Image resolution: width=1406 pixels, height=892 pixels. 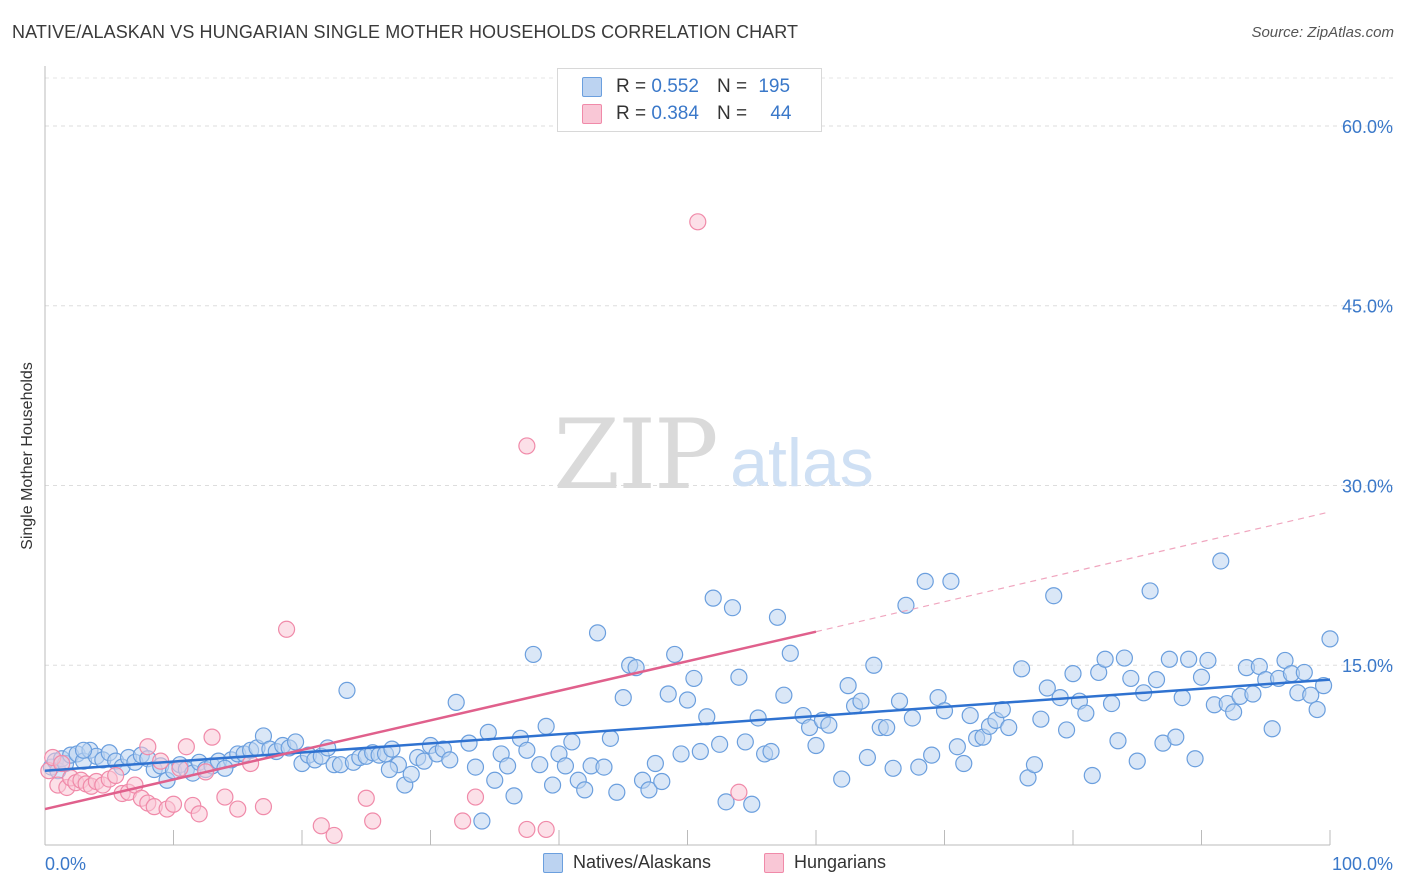 I want to click on trend-line-hungarians-extrapolated, so click(x=1073, y=572).